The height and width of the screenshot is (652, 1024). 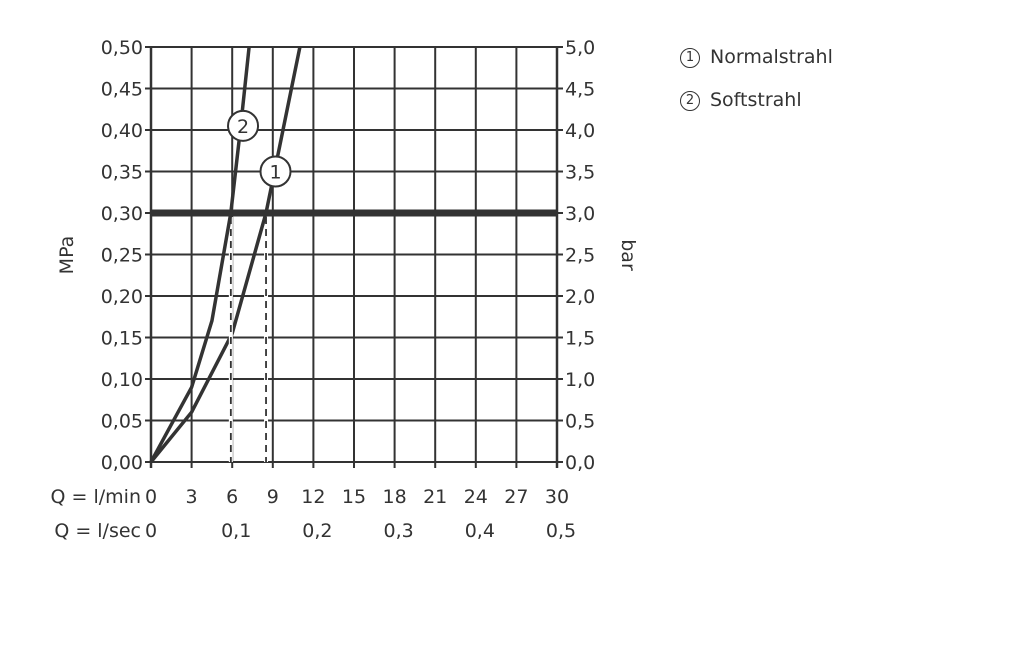 I want to click on x2-tick-label: 0,4, so click(x=480, y=531).